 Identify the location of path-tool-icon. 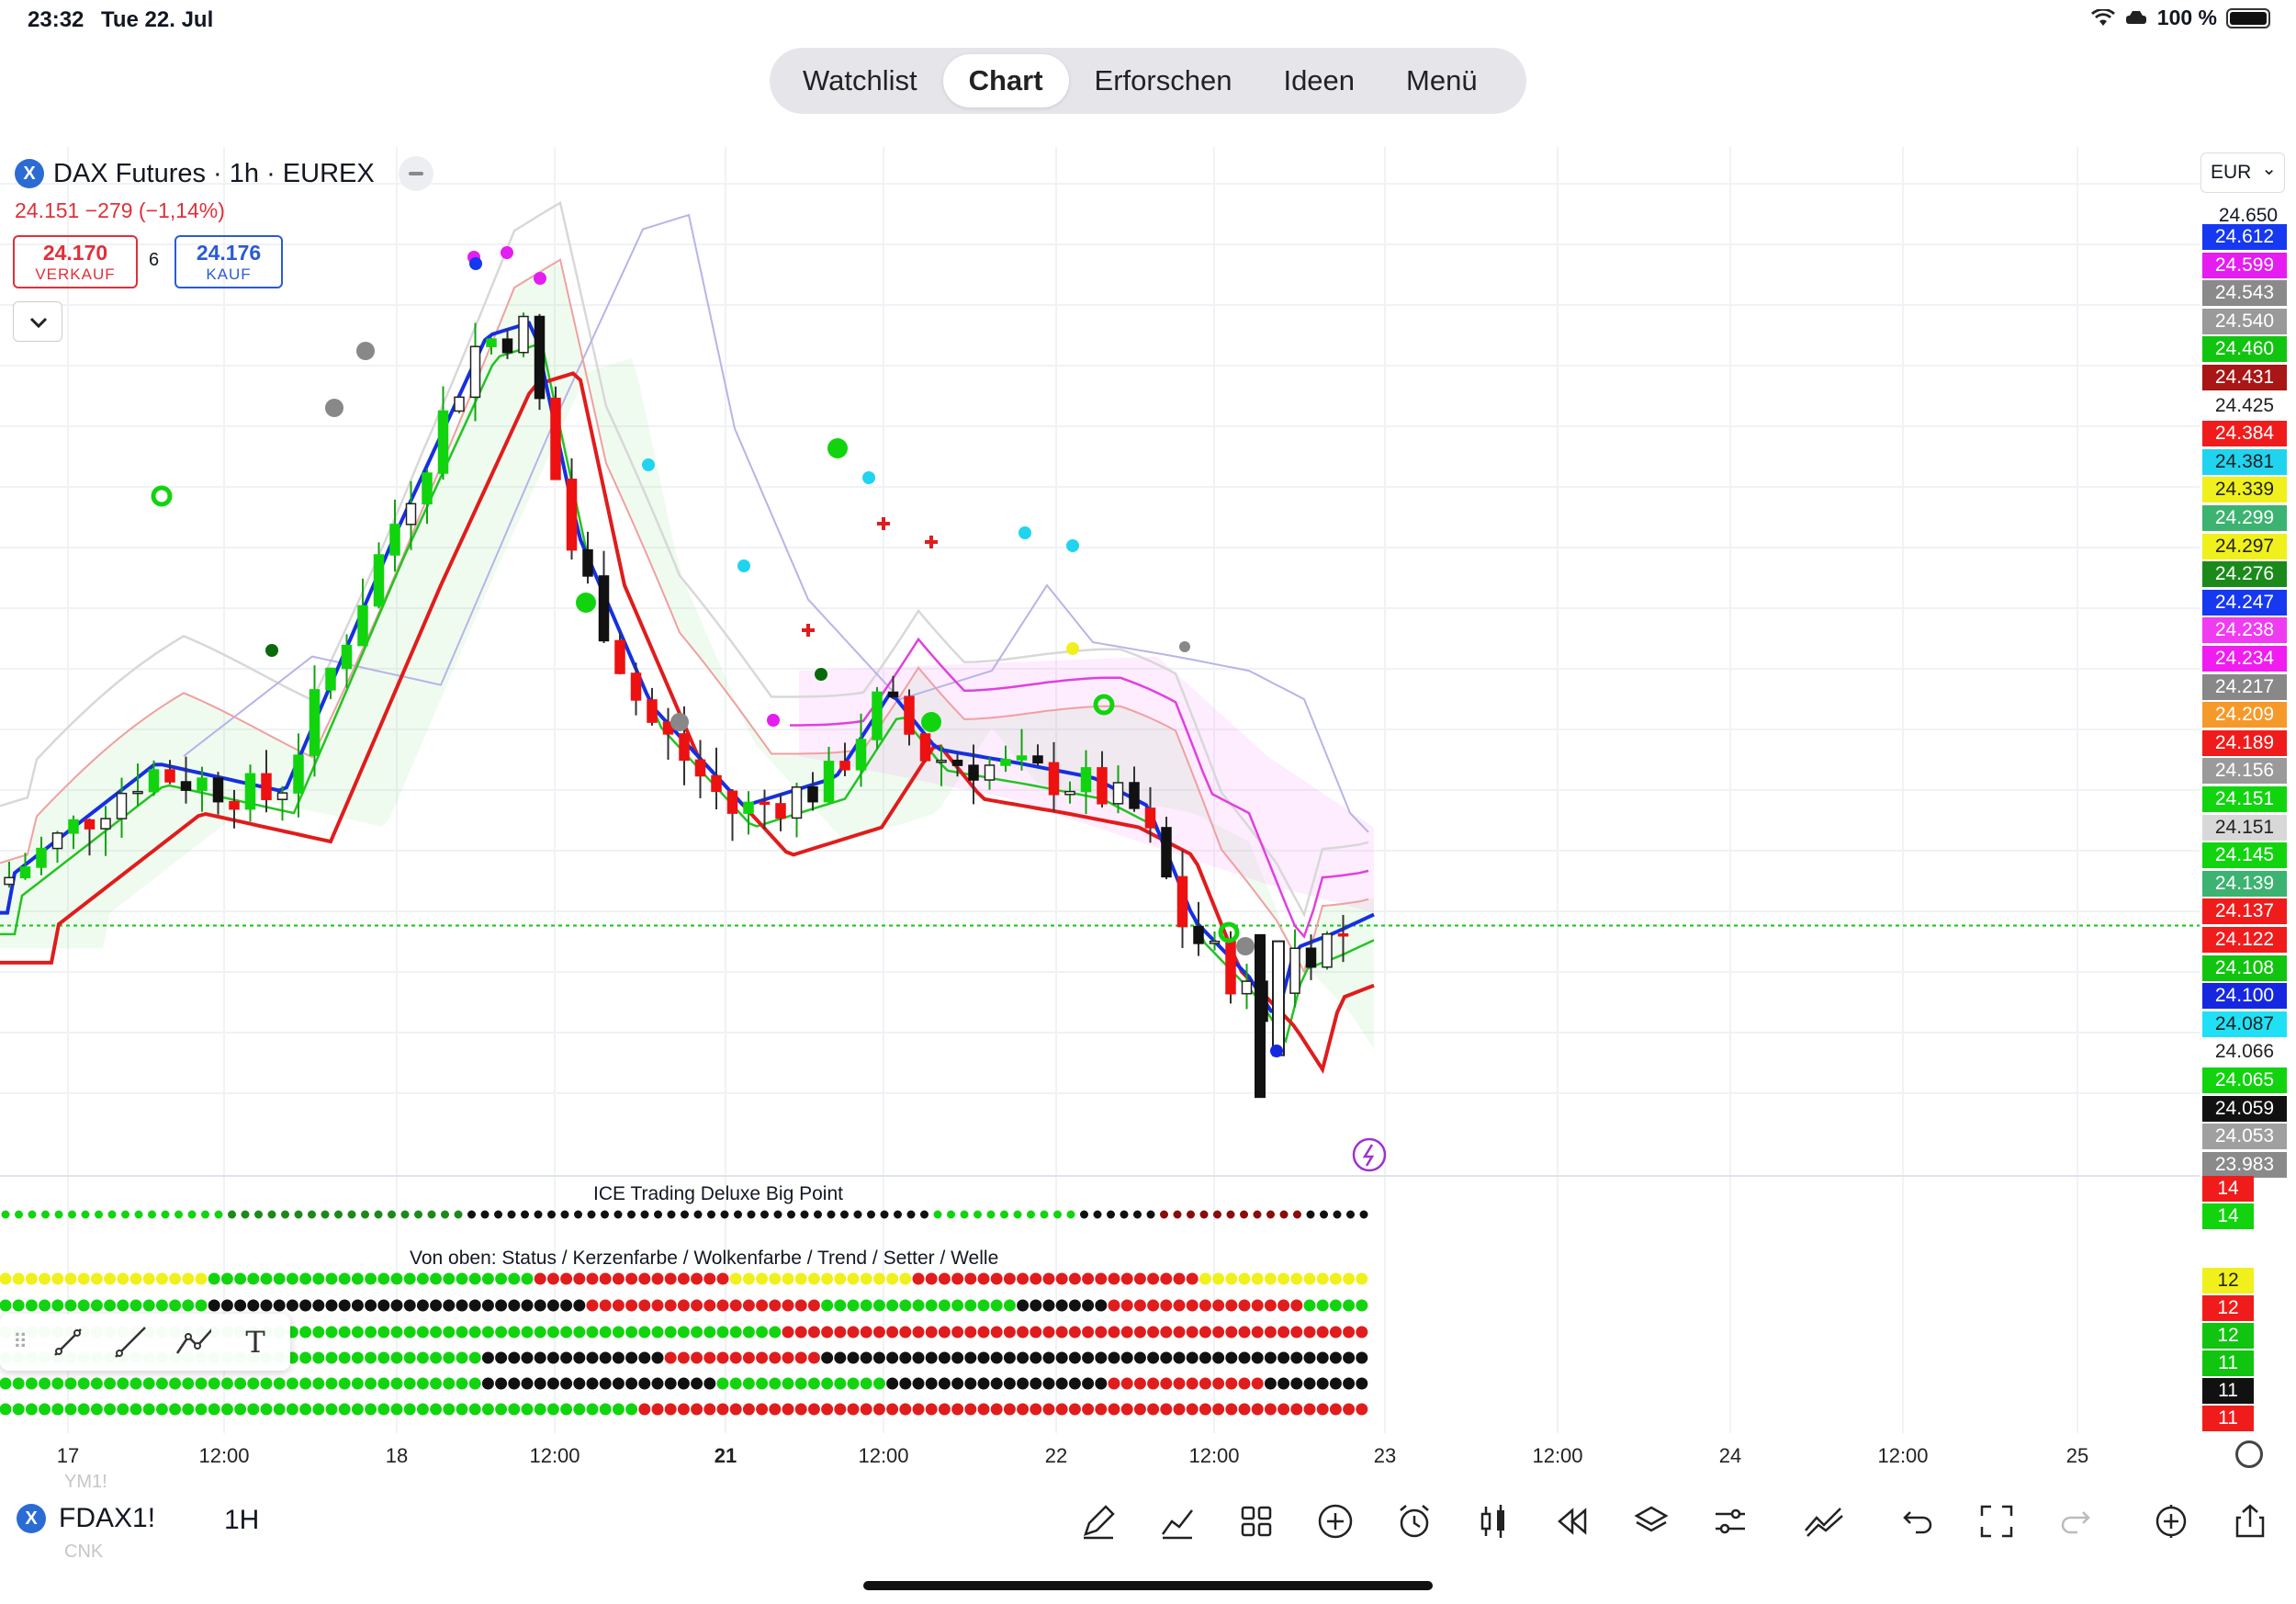
(193, 1342).